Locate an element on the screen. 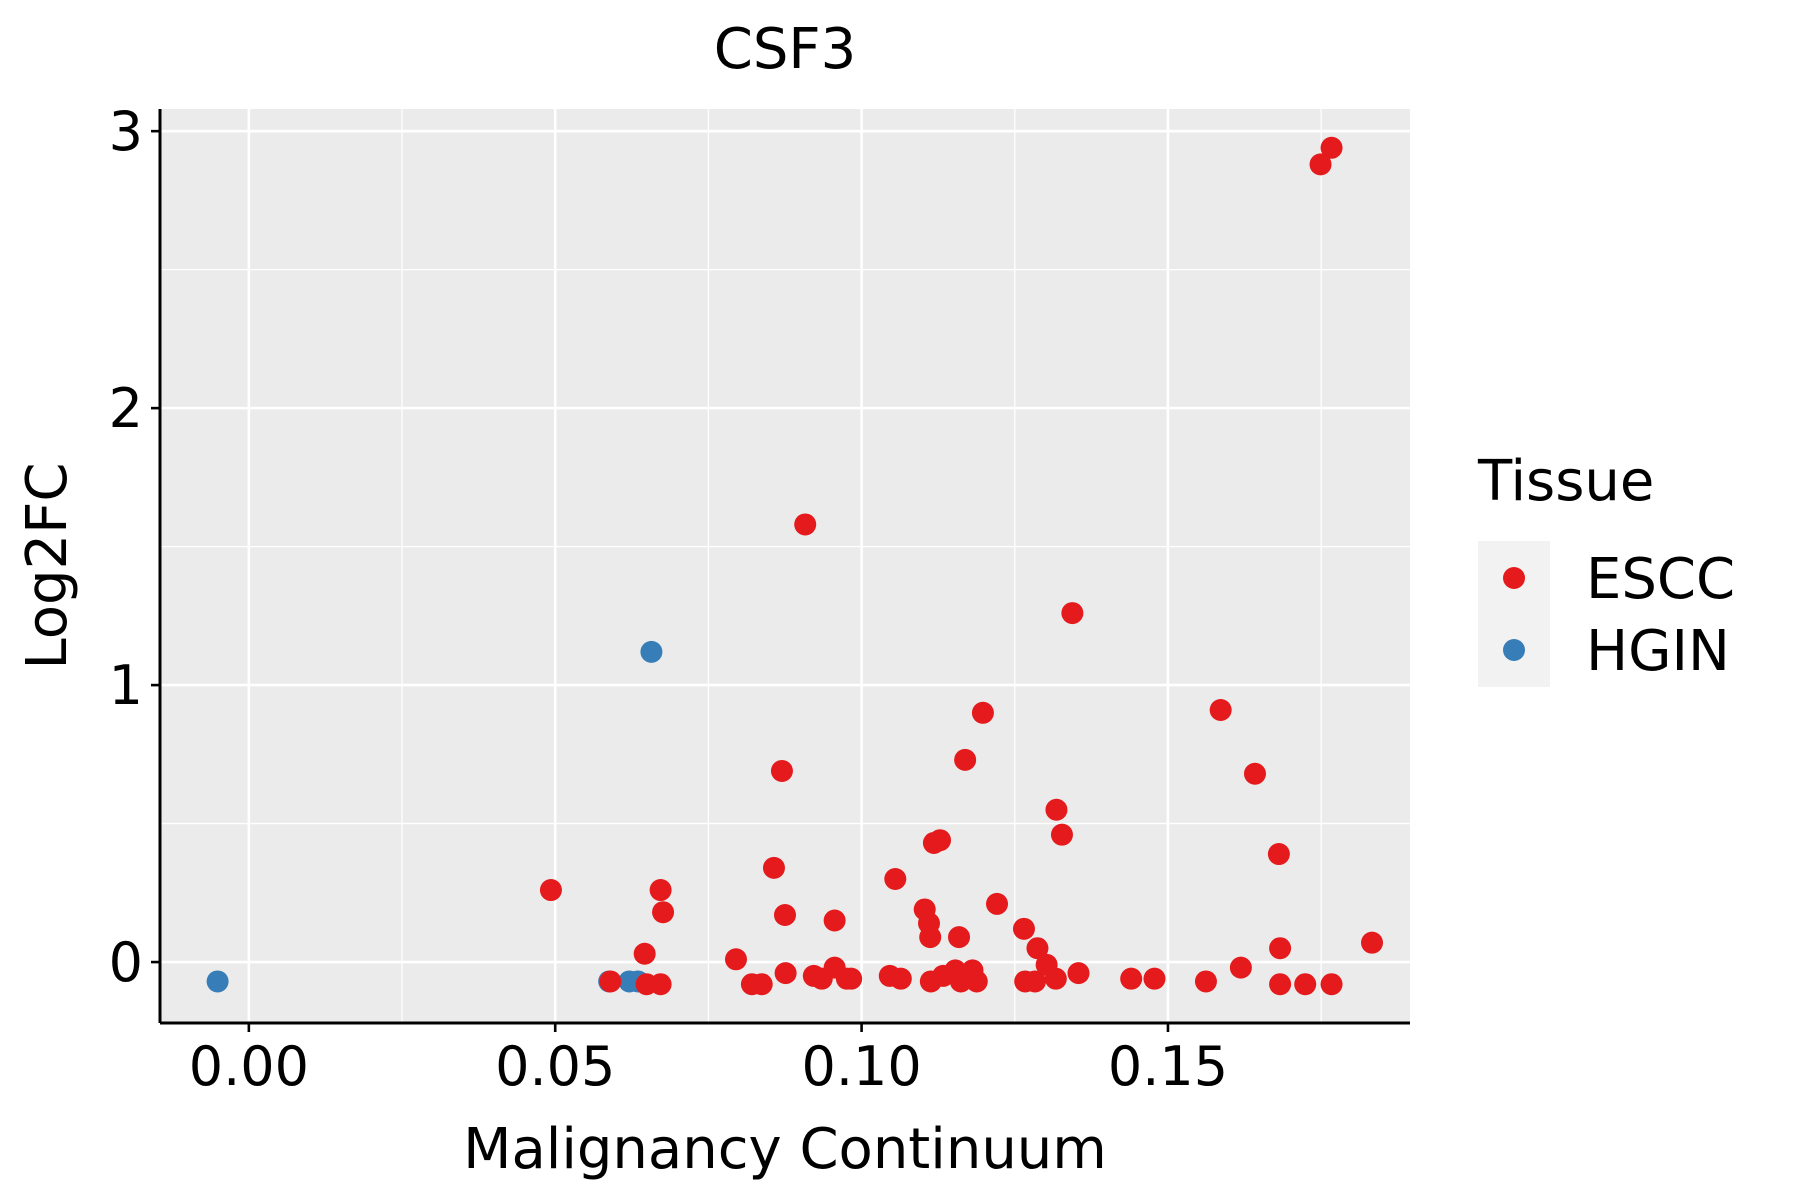 The image size is (1800, 1200). y-axis-ticks: 0 1 2 3 is located at coordinates (134, 547).